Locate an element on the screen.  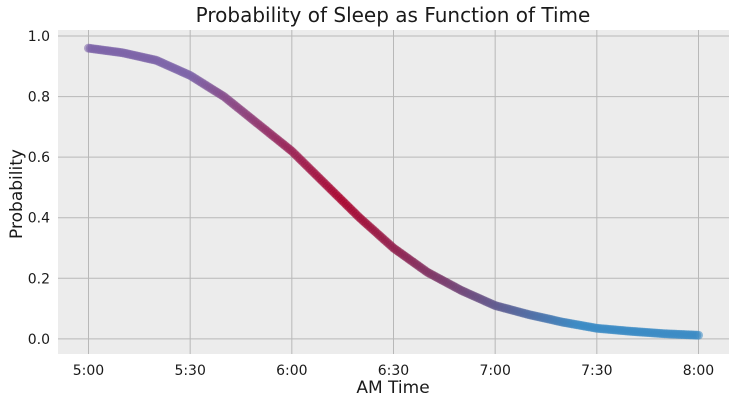
x-tick-label: 6:00 is located at coordinates (291, 371).